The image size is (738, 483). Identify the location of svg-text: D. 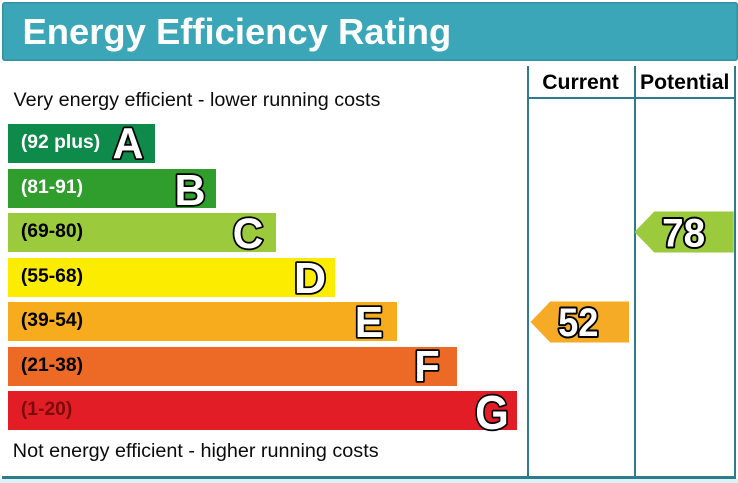
(310, 278).